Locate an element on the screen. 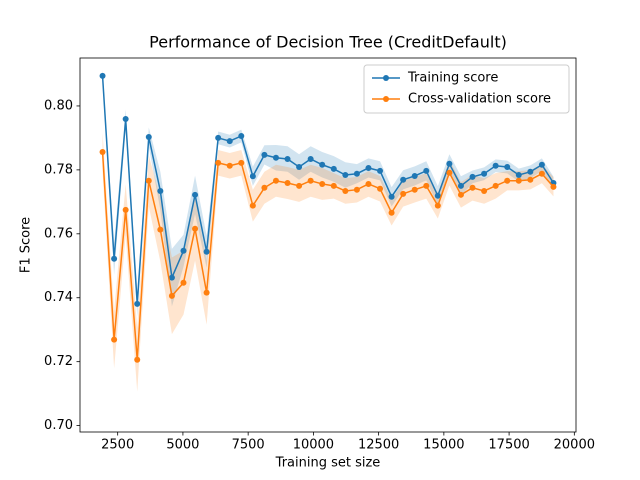 This screenshot has height=480, width=640. legend-label: Cross-validation score is located at coordinates (479, 99).